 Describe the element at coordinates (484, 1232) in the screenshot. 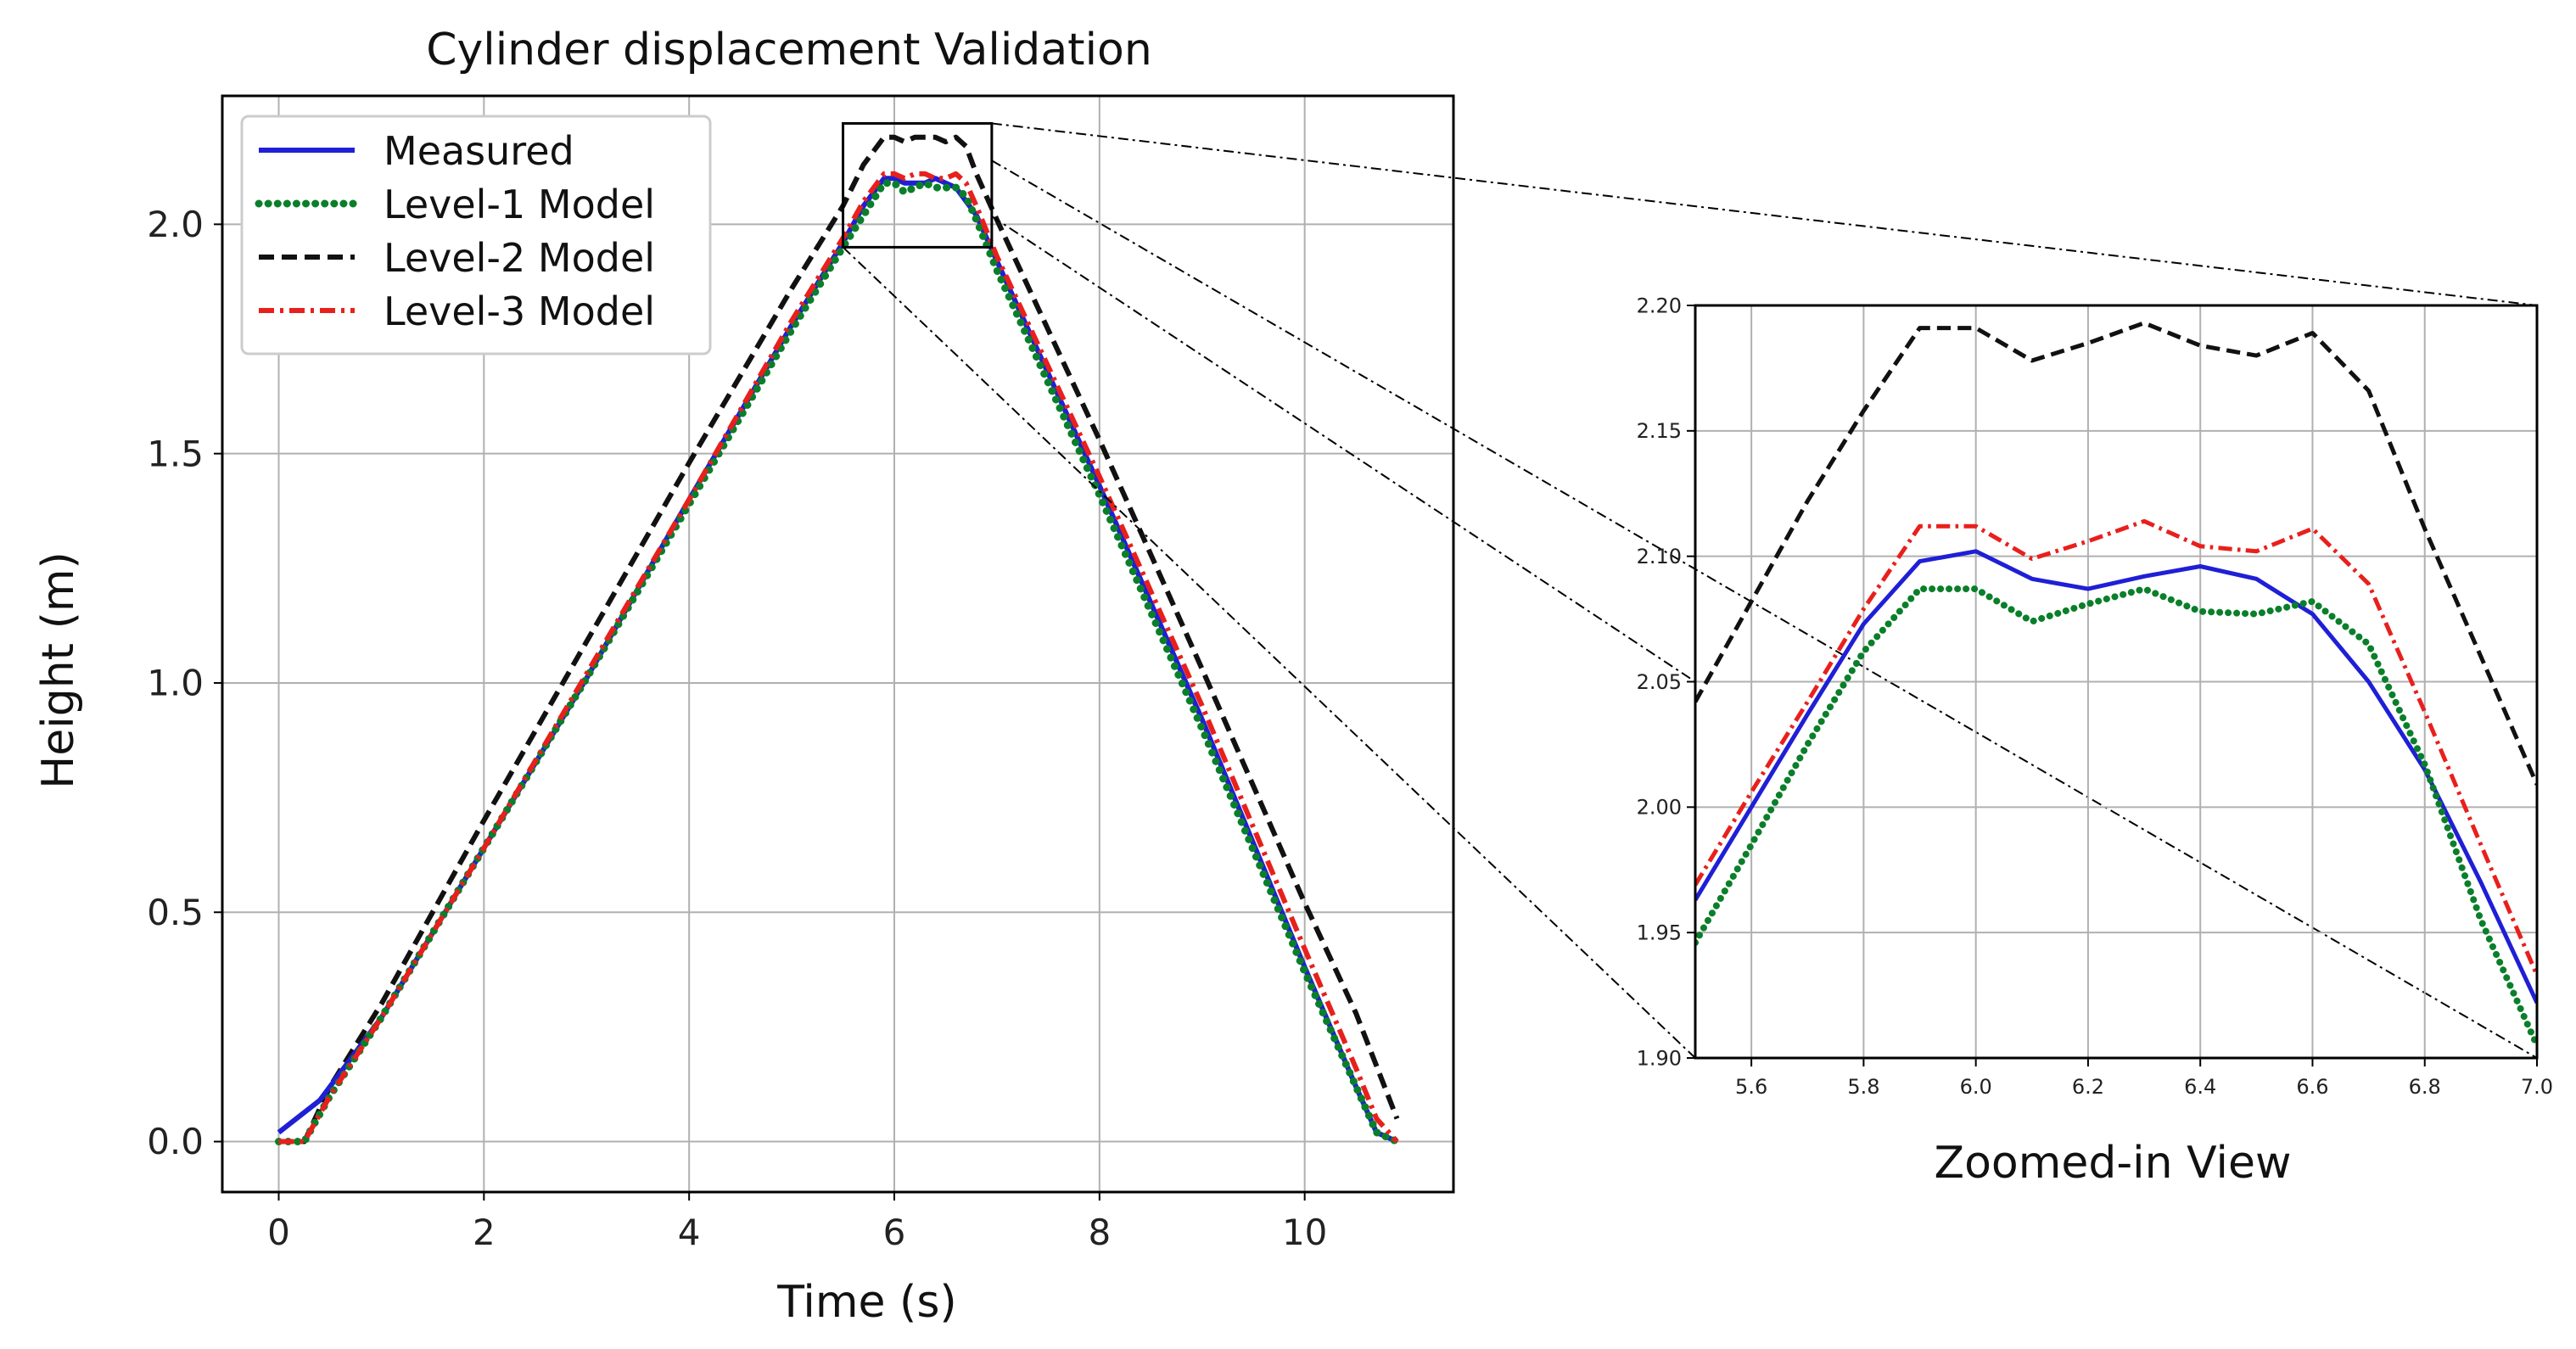

I see `main-x-tick-label: 2` at that location.